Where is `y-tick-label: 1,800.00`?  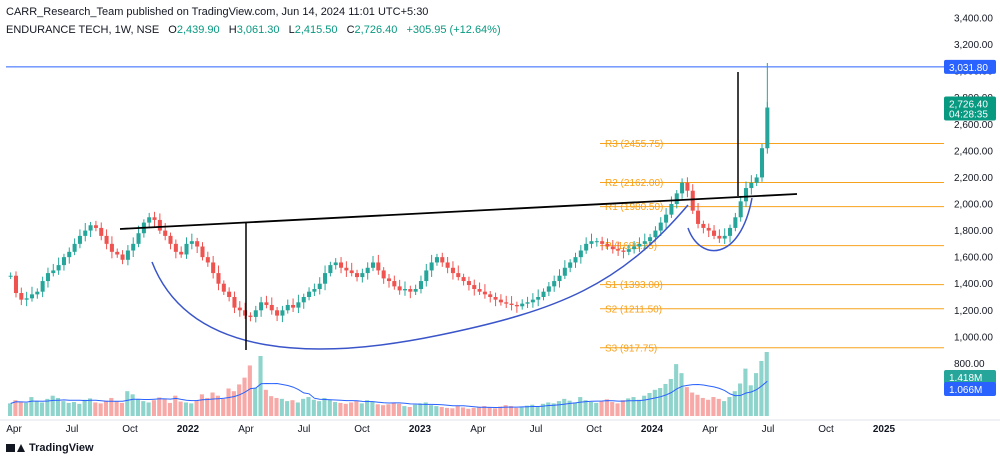 y-tick-label: 1,800.00 is located at coordinates (973, 231).